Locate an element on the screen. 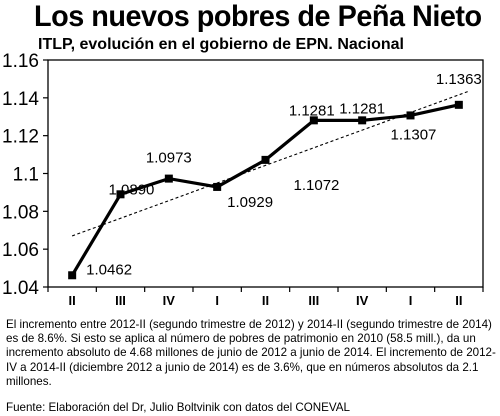 The height and width of the screenshot is (416, 500). y-tick-label: 1.14 is located at coordinates (20, 99).